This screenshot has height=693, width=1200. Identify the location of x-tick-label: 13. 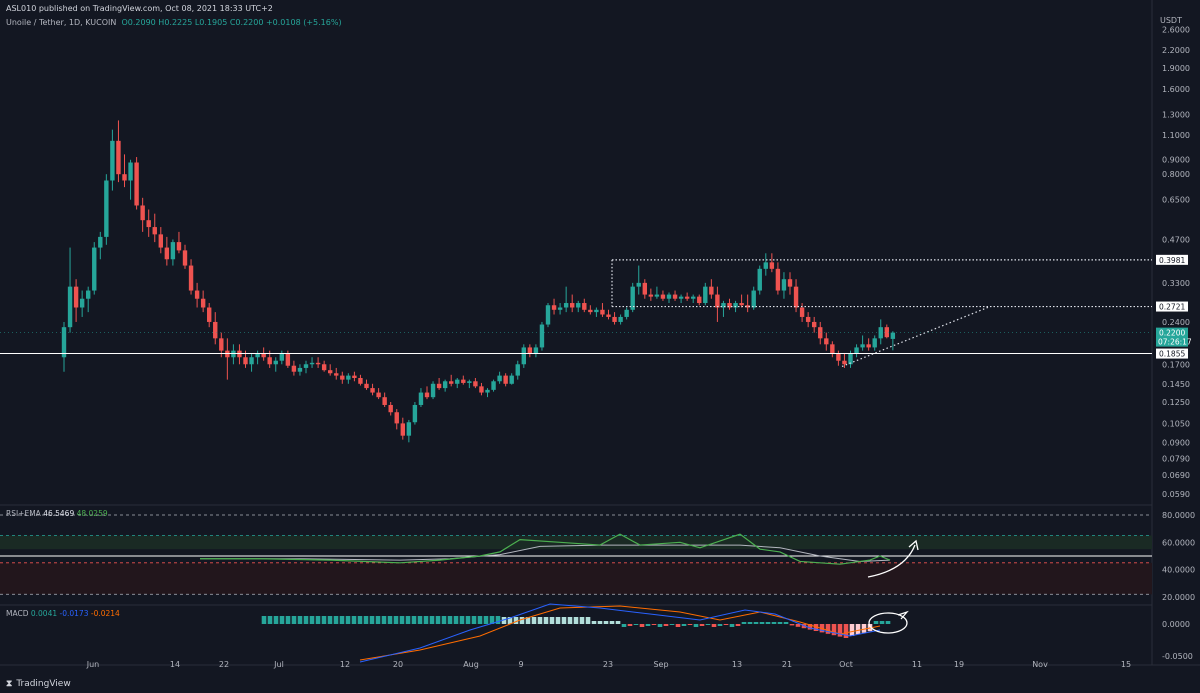
(737, 664).